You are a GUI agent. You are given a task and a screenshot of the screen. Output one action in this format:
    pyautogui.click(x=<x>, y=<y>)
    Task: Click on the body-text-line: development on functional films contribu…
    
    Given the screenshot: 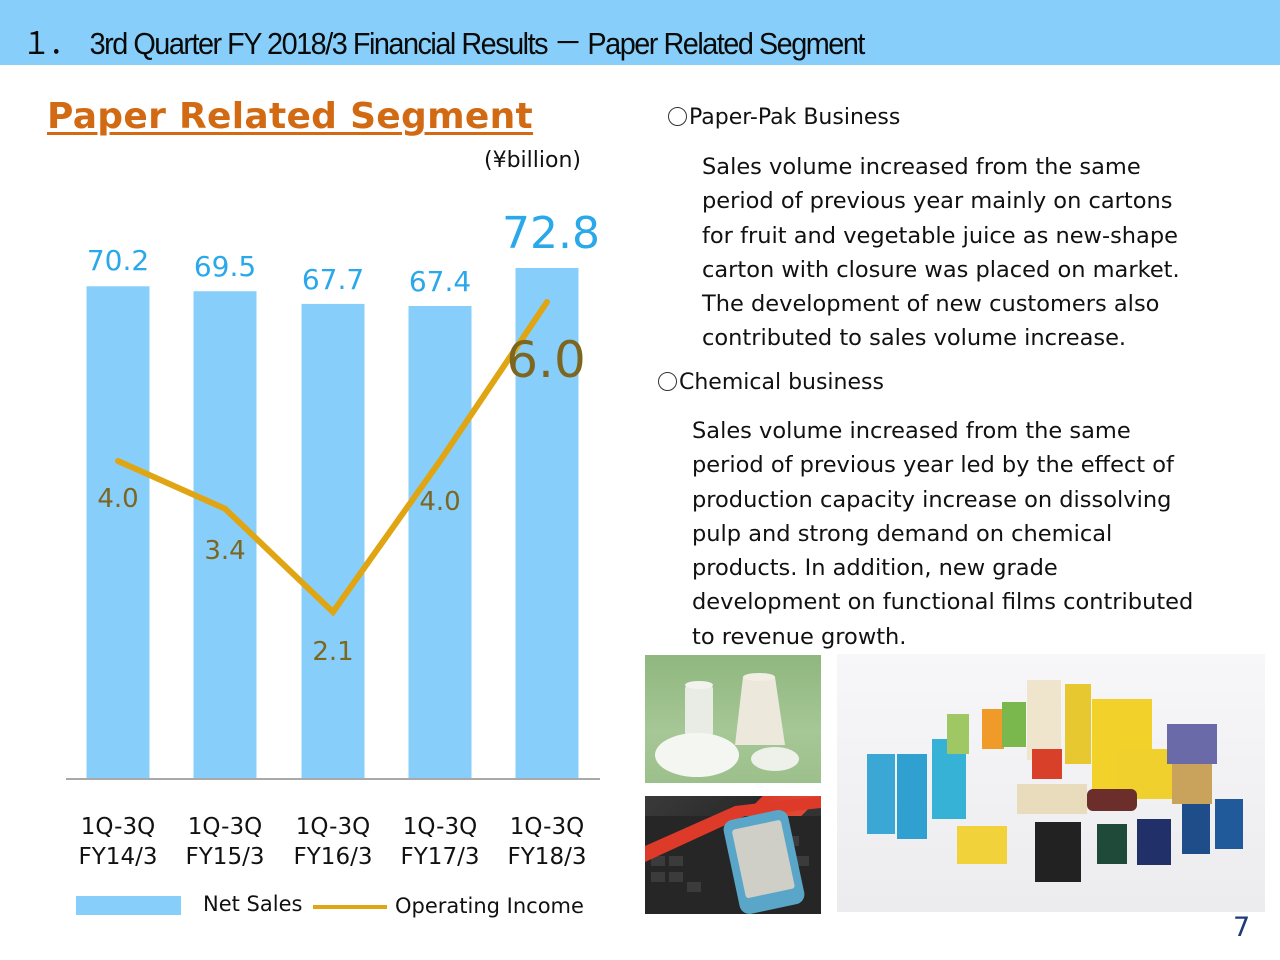 What is the action you would take?
    pyautogui.click(x=943, y=602)
    